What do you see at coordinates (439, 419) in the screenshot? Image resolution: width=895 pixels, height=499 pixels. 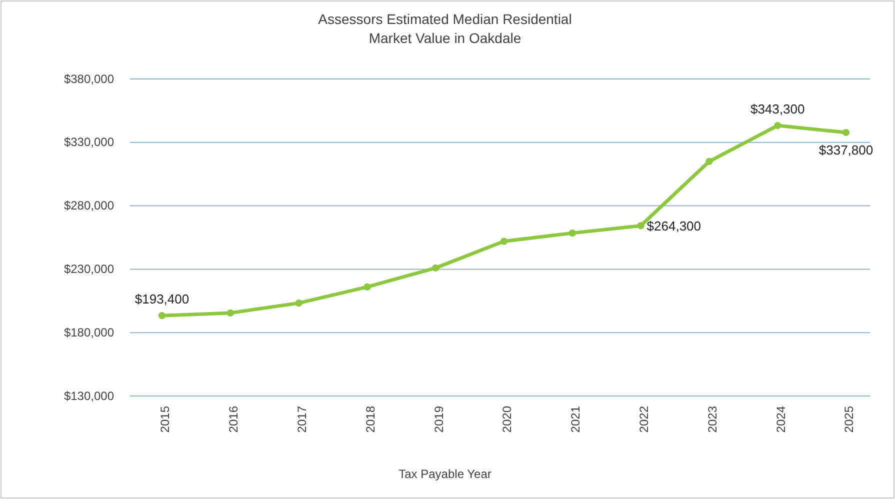 I see `x-tick-label: 2019` at bounding box center [439, 419].